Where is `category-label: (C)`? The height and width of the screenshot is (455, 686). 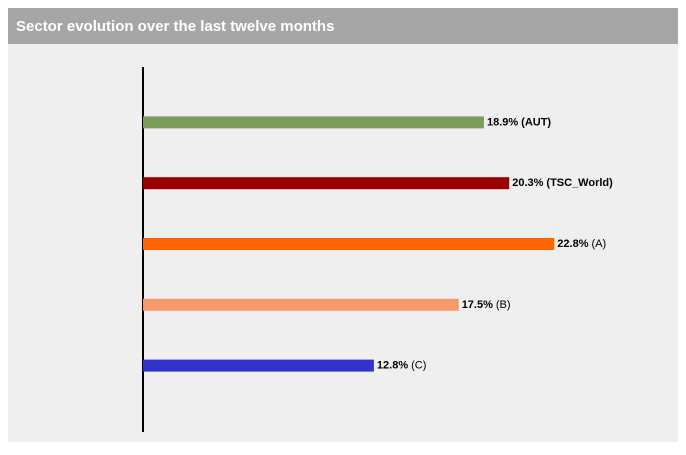 category-label: (C) is located at coordinates (418, 366).